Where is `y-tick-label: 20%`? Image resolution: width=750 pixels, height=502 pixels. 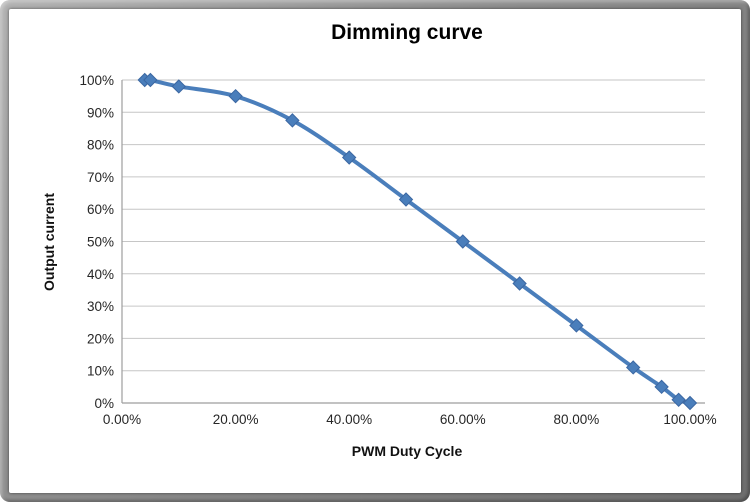
y-tick-label: 20% is located at coordinates (100, 338).